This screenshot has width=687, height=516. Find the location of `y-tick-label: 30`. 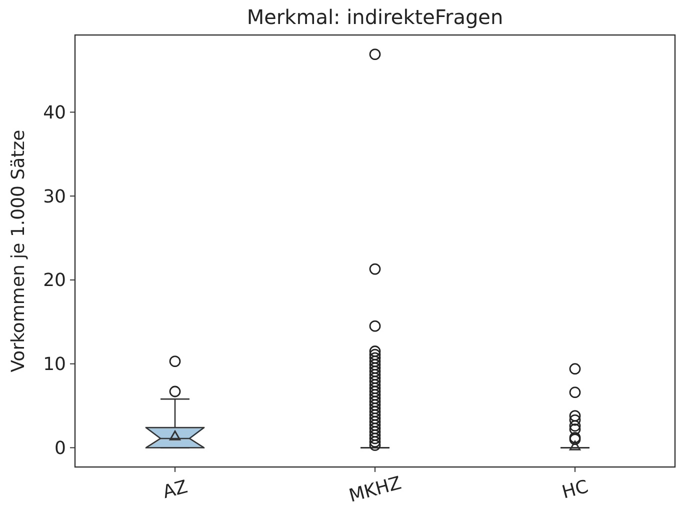

y-tick-label: 30 is located at coordinates (54, 197).